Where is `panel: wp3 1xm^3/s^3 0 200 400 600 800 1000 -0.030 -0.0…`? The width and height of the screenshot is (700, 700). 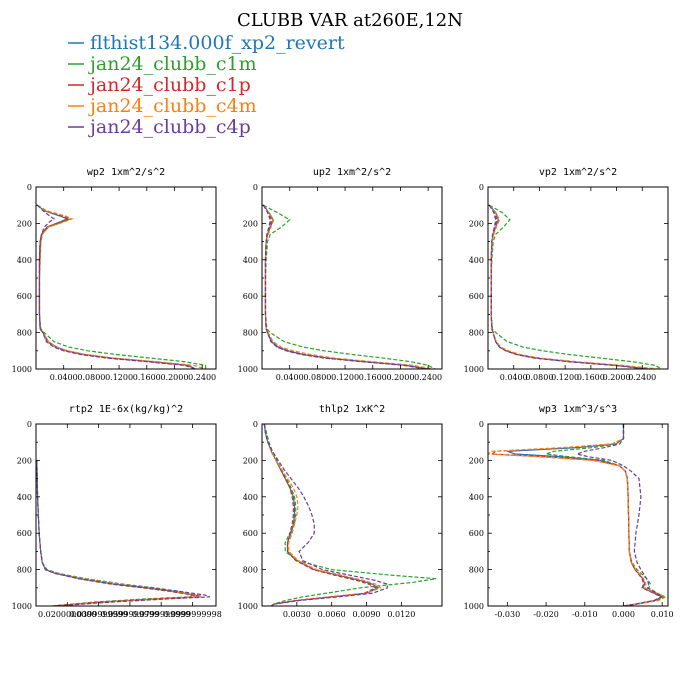
panel: wp3 1xm^3/s^3 0 200 400 600 800 1000 -0.030 -0.0… is located at coordinates (569, 511).